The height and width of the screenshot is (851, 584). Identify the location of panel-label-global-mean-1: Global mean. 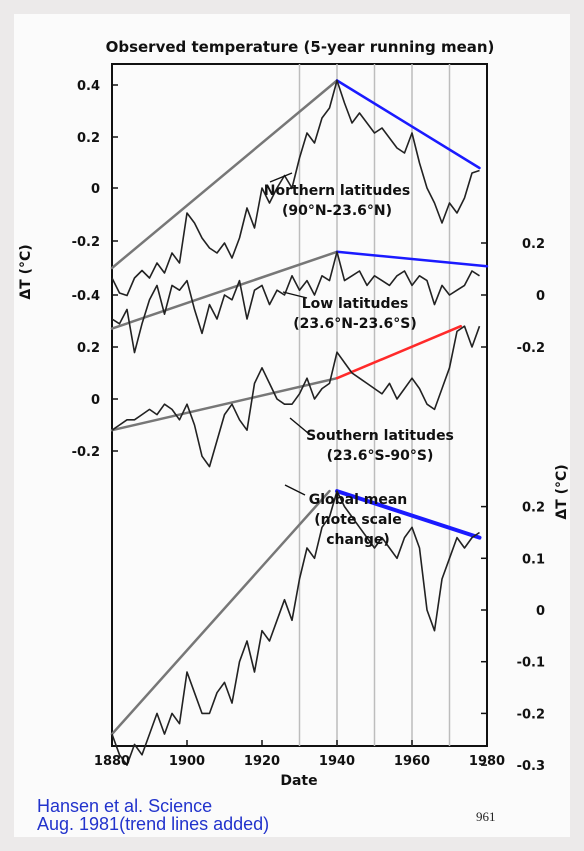
(358, 500).